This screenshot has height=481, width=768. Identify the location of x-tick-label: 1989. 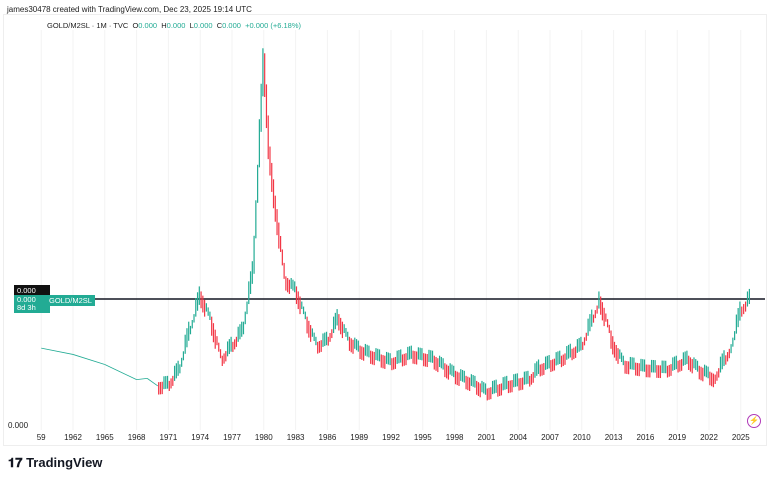
(359, 437).